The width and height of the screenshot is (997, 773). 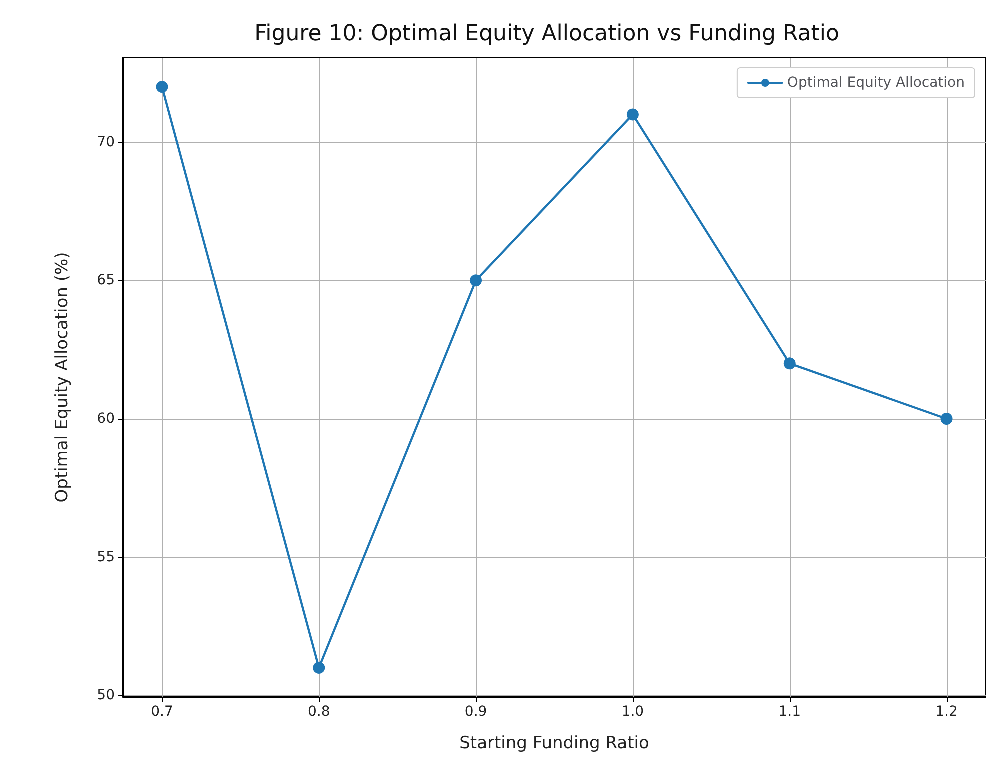 I want to click on y-axis-title: Optimal Equity Allocation (%), so click(x=62, y=377).